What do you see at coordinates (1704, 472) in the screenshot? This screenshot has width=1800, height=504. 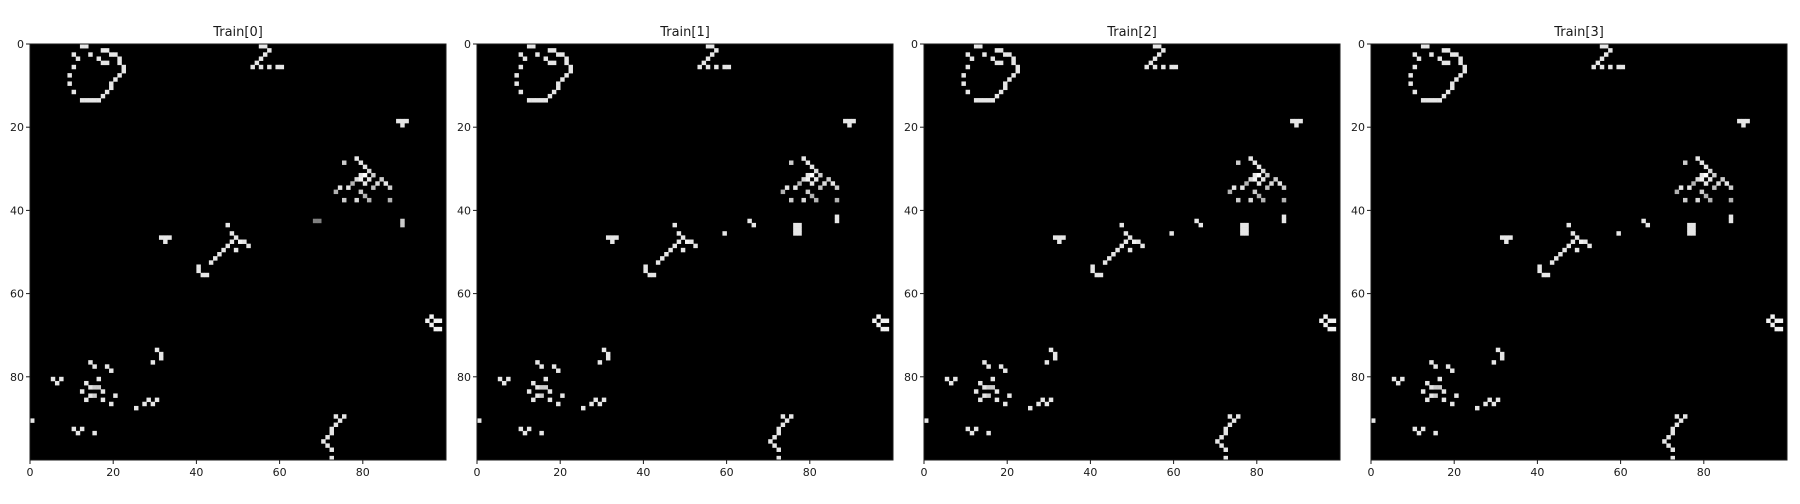 I see `x-tick-label: 80` at bounding box center [1704, 472].